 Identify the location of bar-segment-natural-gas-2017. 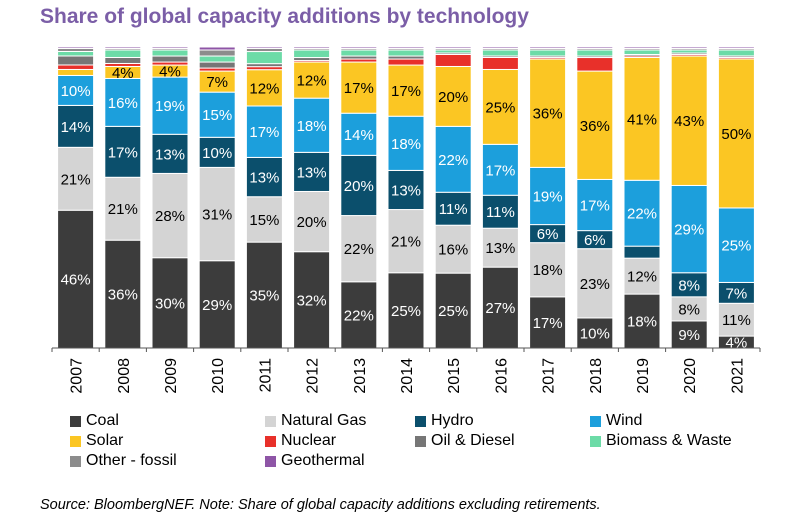
(548, 270).